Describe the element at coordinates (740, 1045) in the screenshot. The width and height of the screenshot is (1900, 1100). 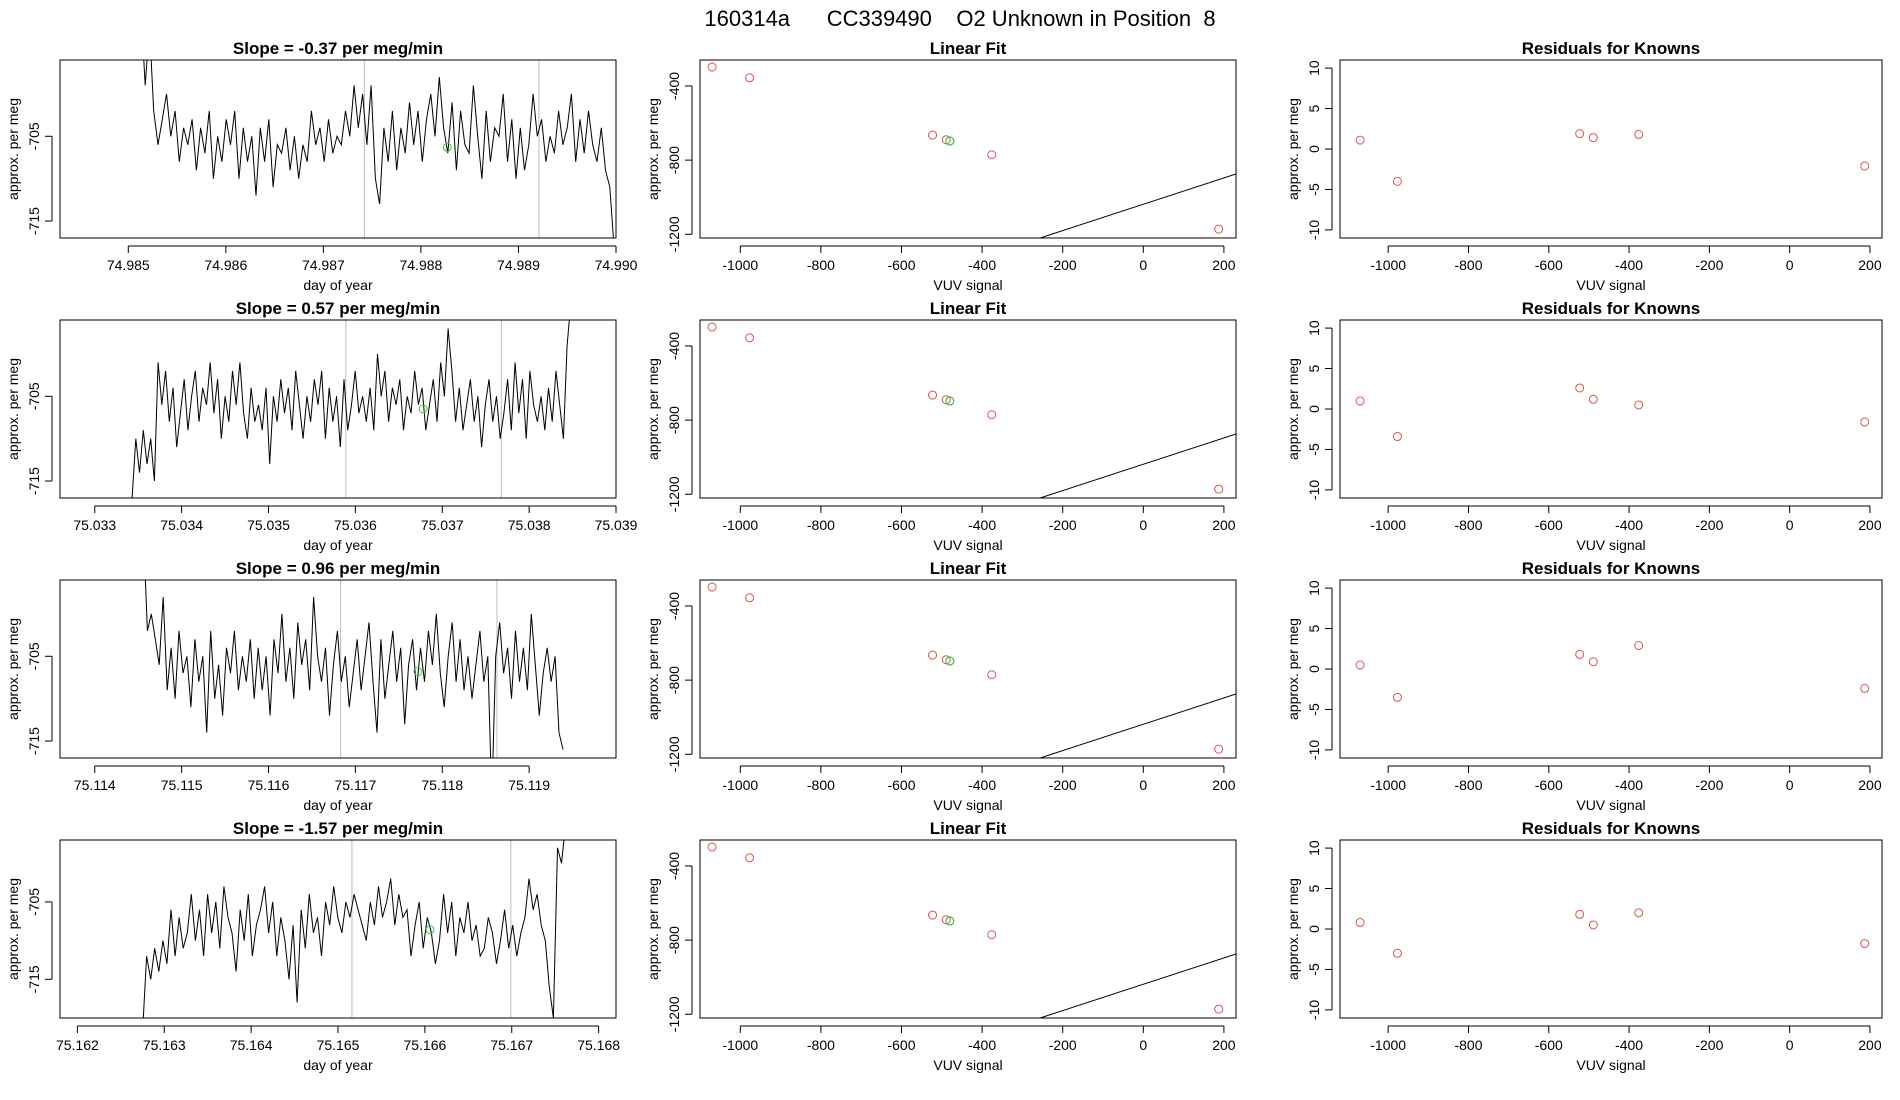
I see `panel-4-2-x-tick-label: -1000` at that location.